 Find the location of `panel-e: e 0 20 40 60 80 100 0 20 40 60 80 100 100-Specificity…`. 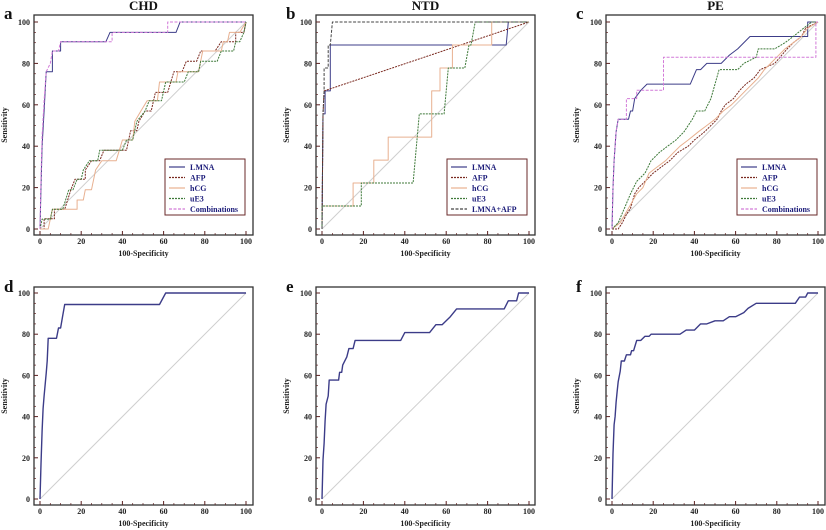

panel-e: e 0 20 40 60 80 100 0 20 40 60 80 100 100-Specificity… is located at coordinates (409, 402).